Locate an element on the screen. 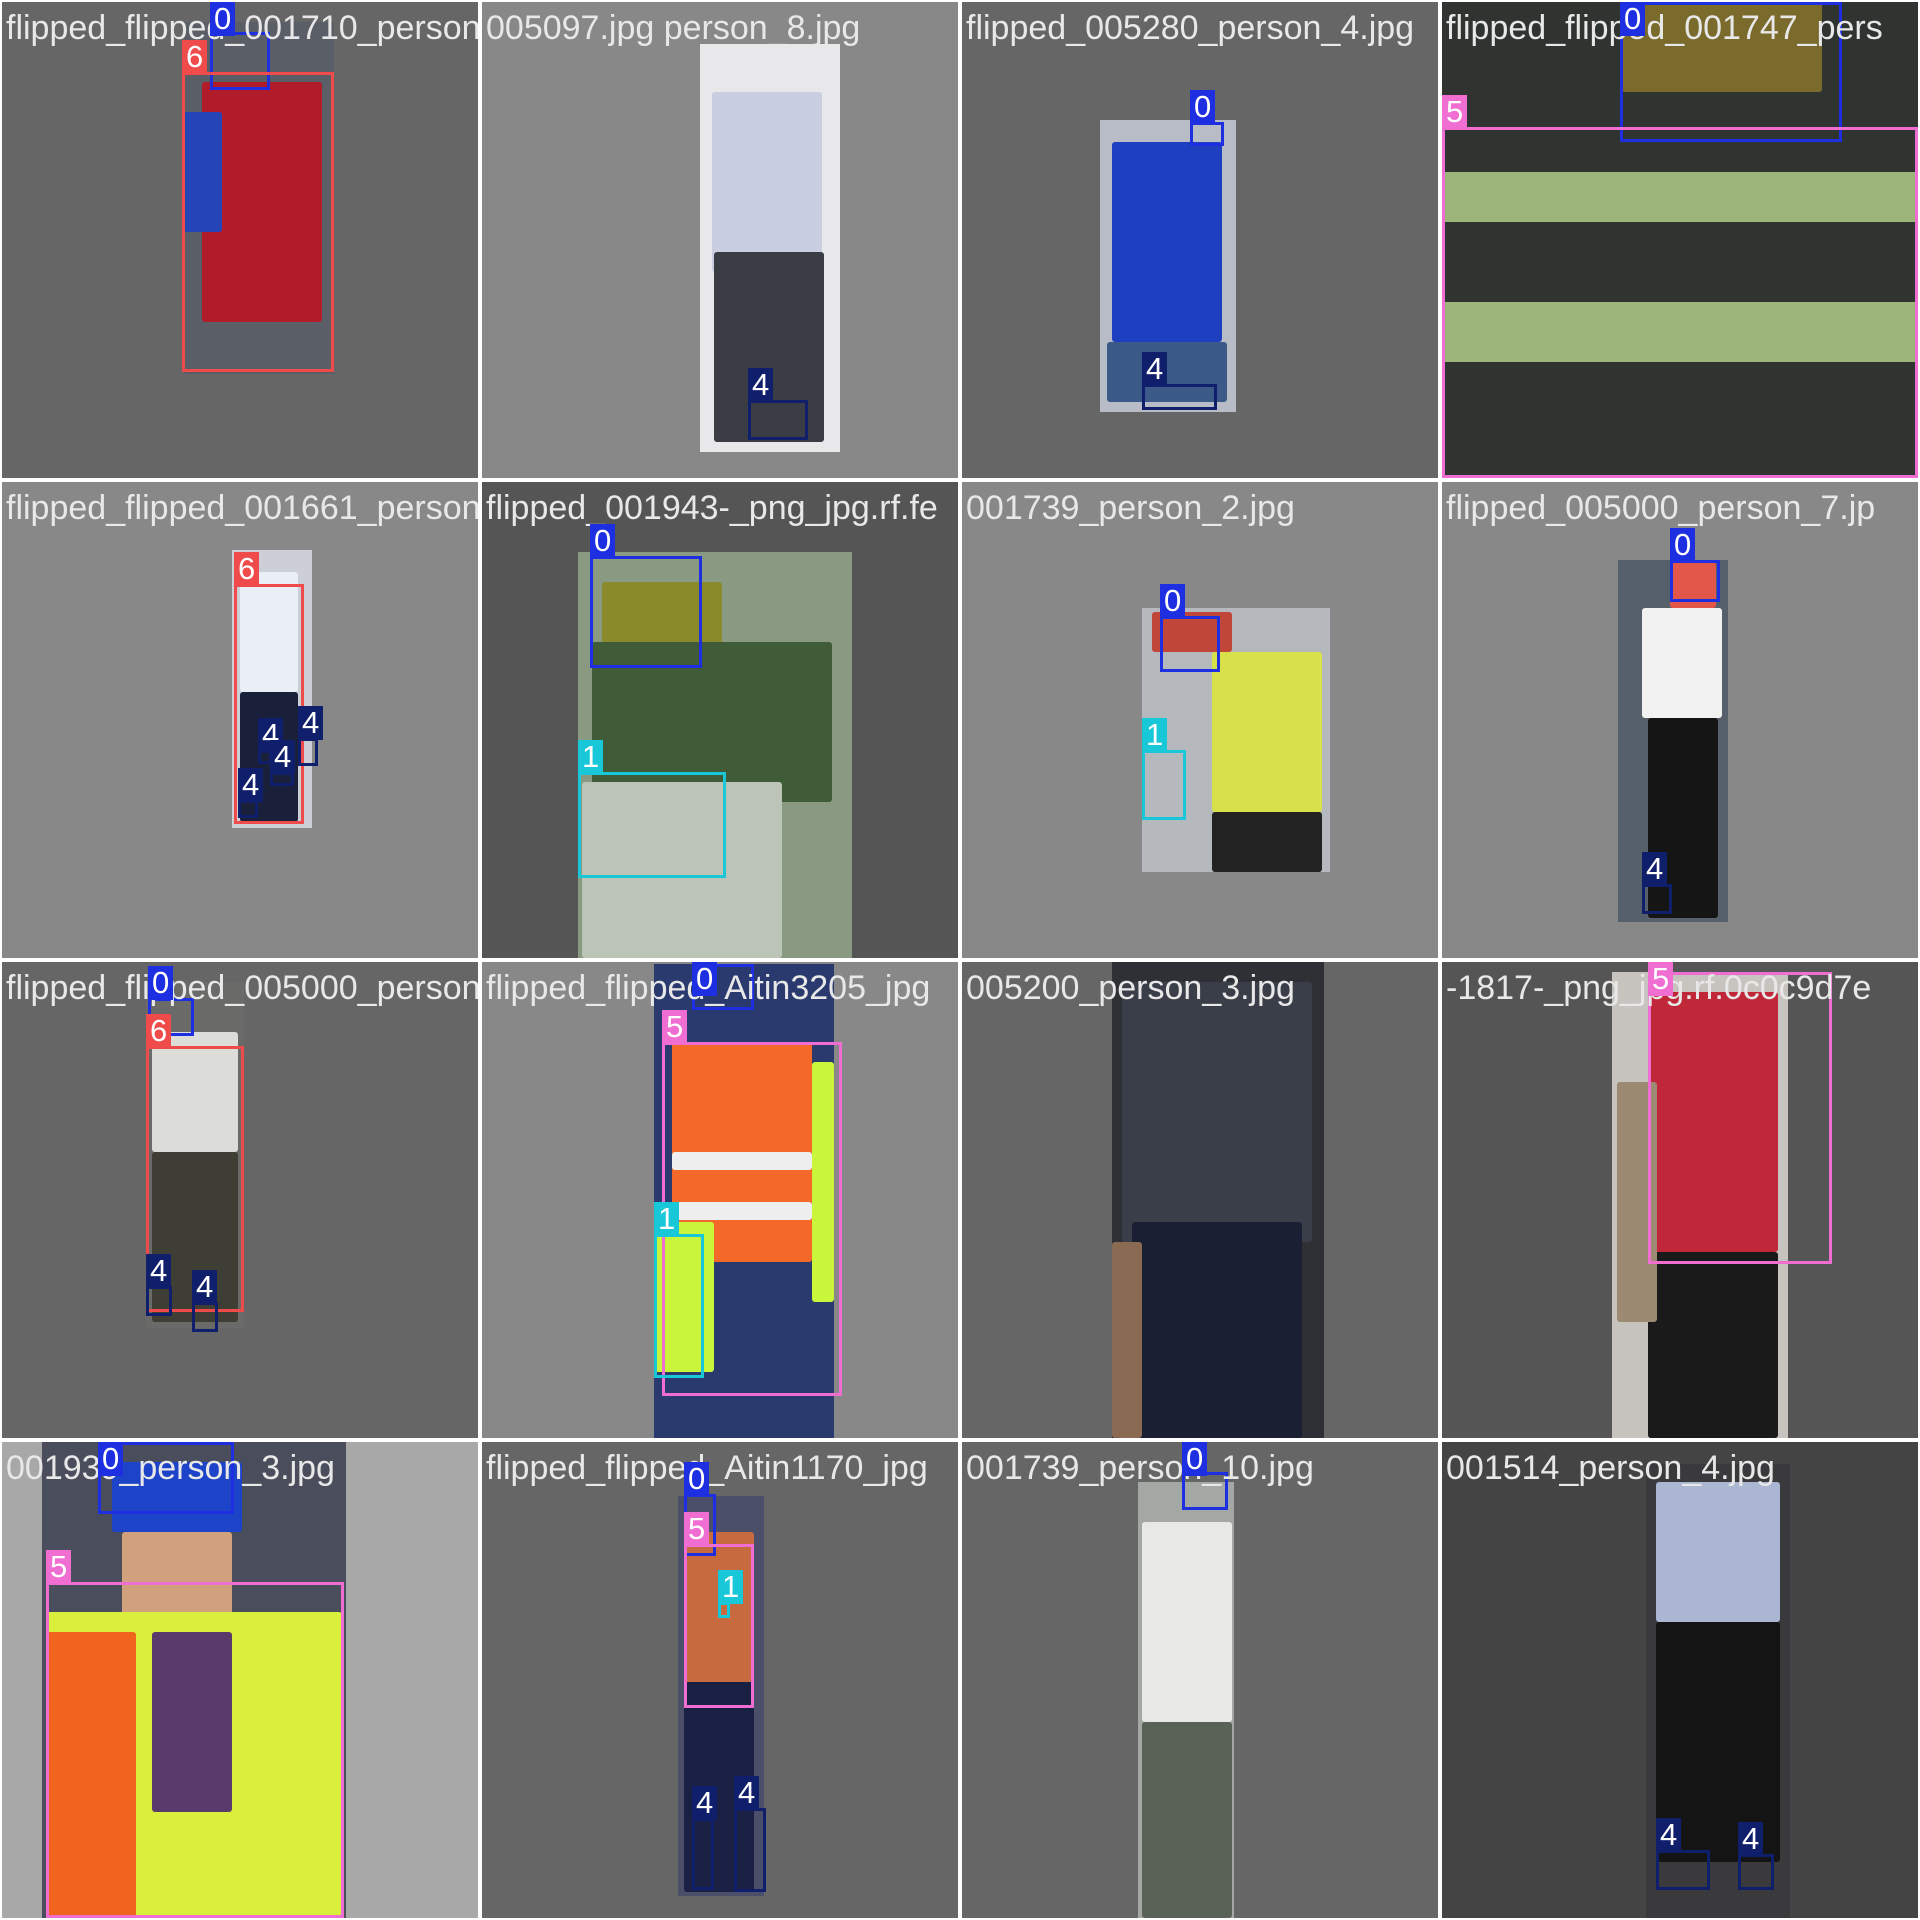 This screenshot has width=1920, height=1920. tile-filename: 005200_person_3.jpg is located at coordinates (1130, 988).